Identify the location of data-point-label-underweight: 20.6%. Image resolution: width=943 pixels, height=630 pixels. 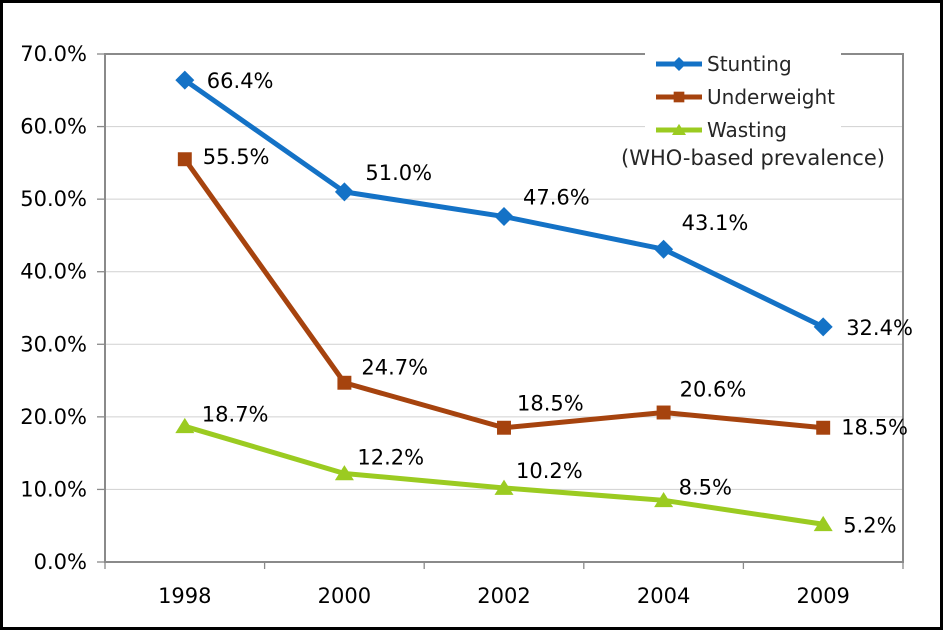
(713, 390).